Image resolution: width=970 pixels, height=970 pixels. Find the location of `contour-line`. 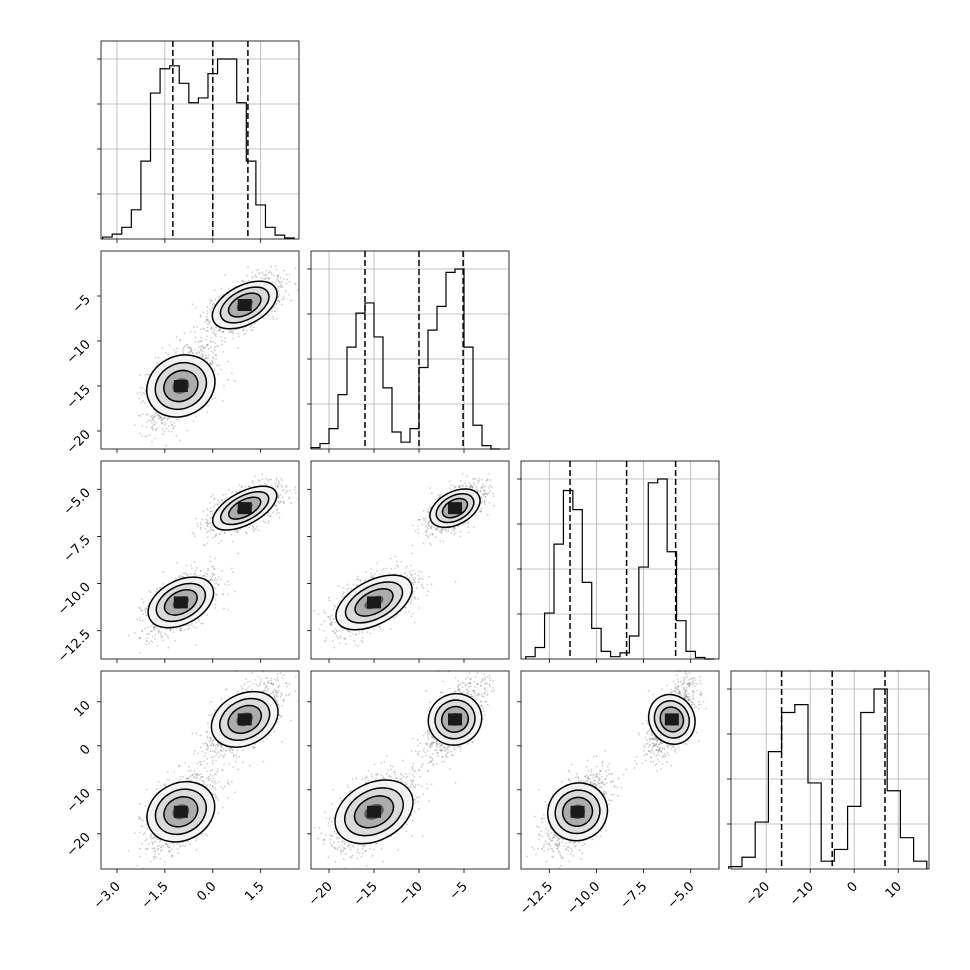

contour-line is located at coordinates (244, 305).